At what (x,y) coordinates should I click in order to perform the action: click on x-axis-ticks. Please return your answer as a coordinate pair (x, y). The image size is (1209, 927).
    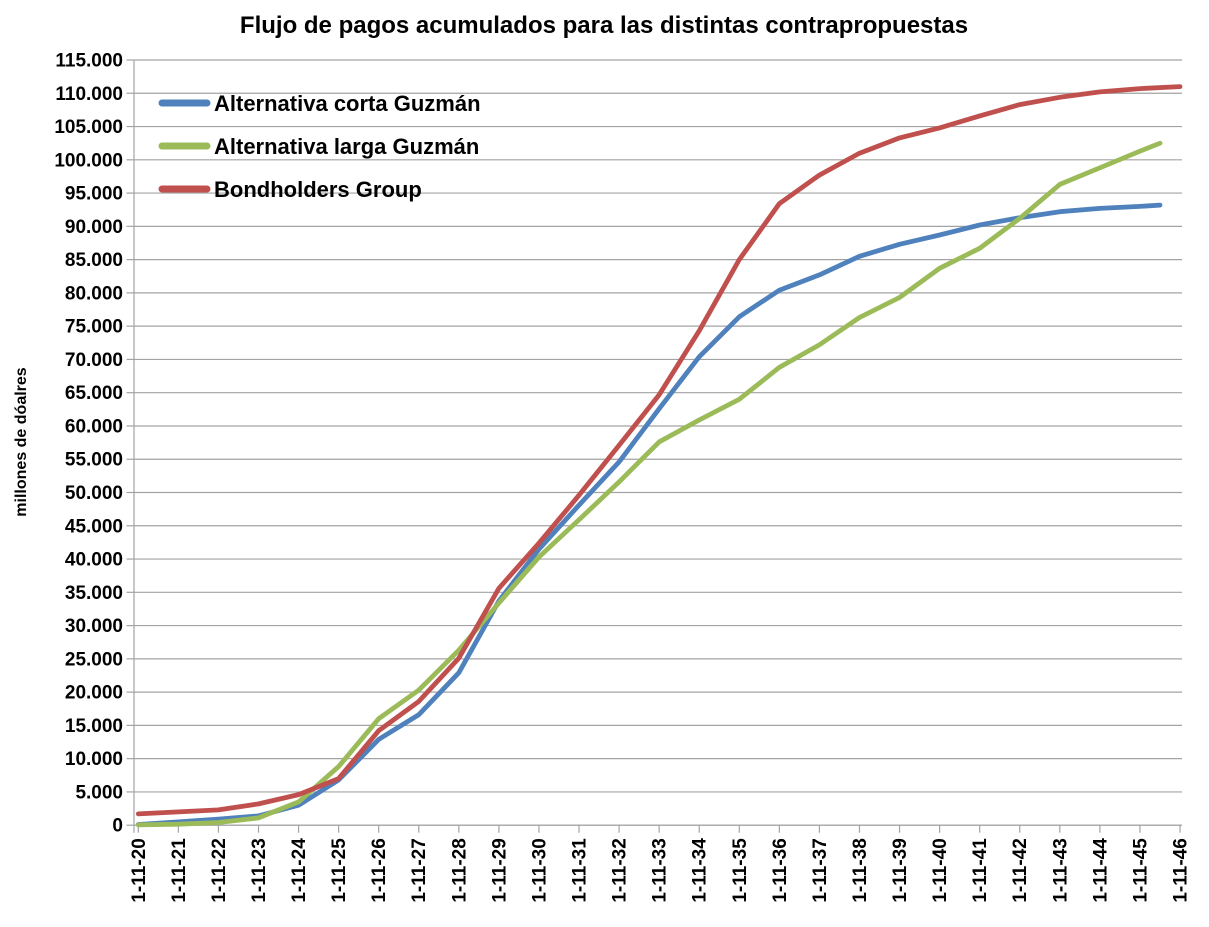
    Looking at the image, I should click on (659, 829).